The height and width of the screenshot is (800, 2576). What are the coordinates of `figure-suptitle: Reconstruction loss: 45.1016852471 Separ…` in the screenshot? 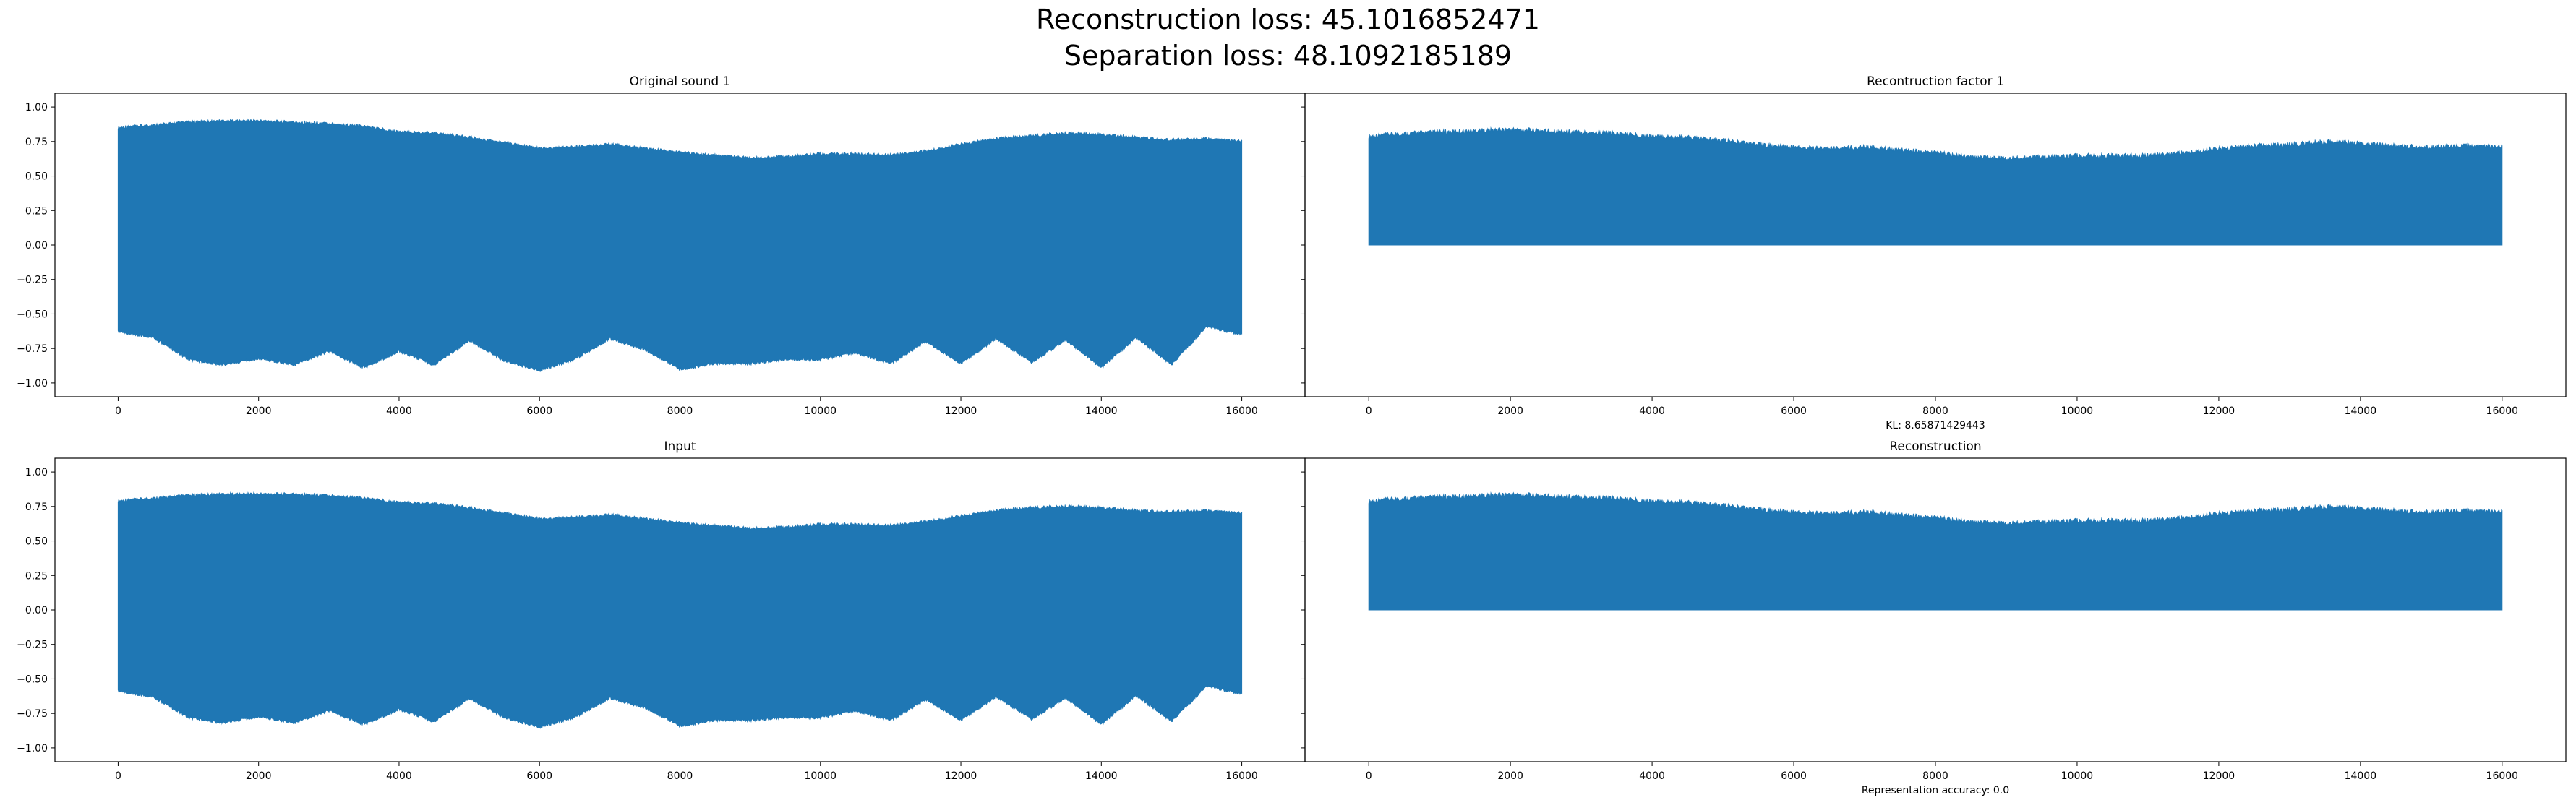 It's located at (1288, 37).